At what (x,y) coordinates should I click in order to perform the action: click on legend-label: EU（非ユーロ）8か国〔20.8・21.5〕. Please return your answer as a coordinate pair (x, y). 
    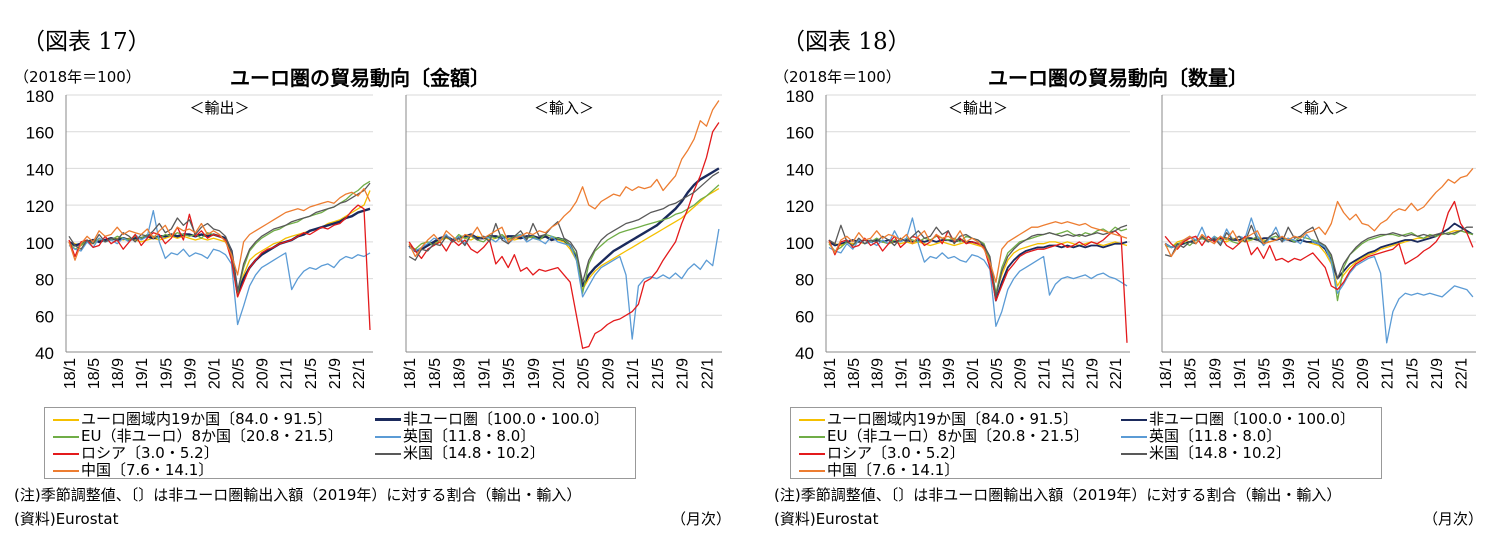
    Looking at the image, I should click on (212, 436).